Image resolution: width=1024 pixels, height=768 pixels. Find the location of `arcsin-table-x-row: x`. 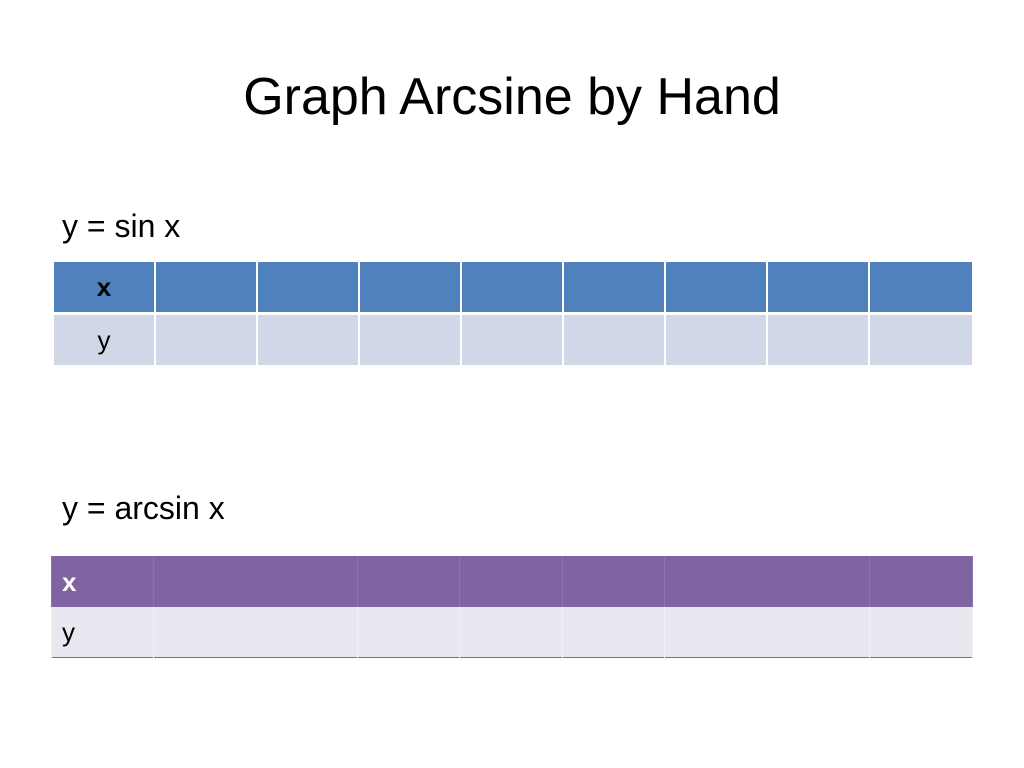

arcsin-table-x-row: x is located at coordinates (512, 581).